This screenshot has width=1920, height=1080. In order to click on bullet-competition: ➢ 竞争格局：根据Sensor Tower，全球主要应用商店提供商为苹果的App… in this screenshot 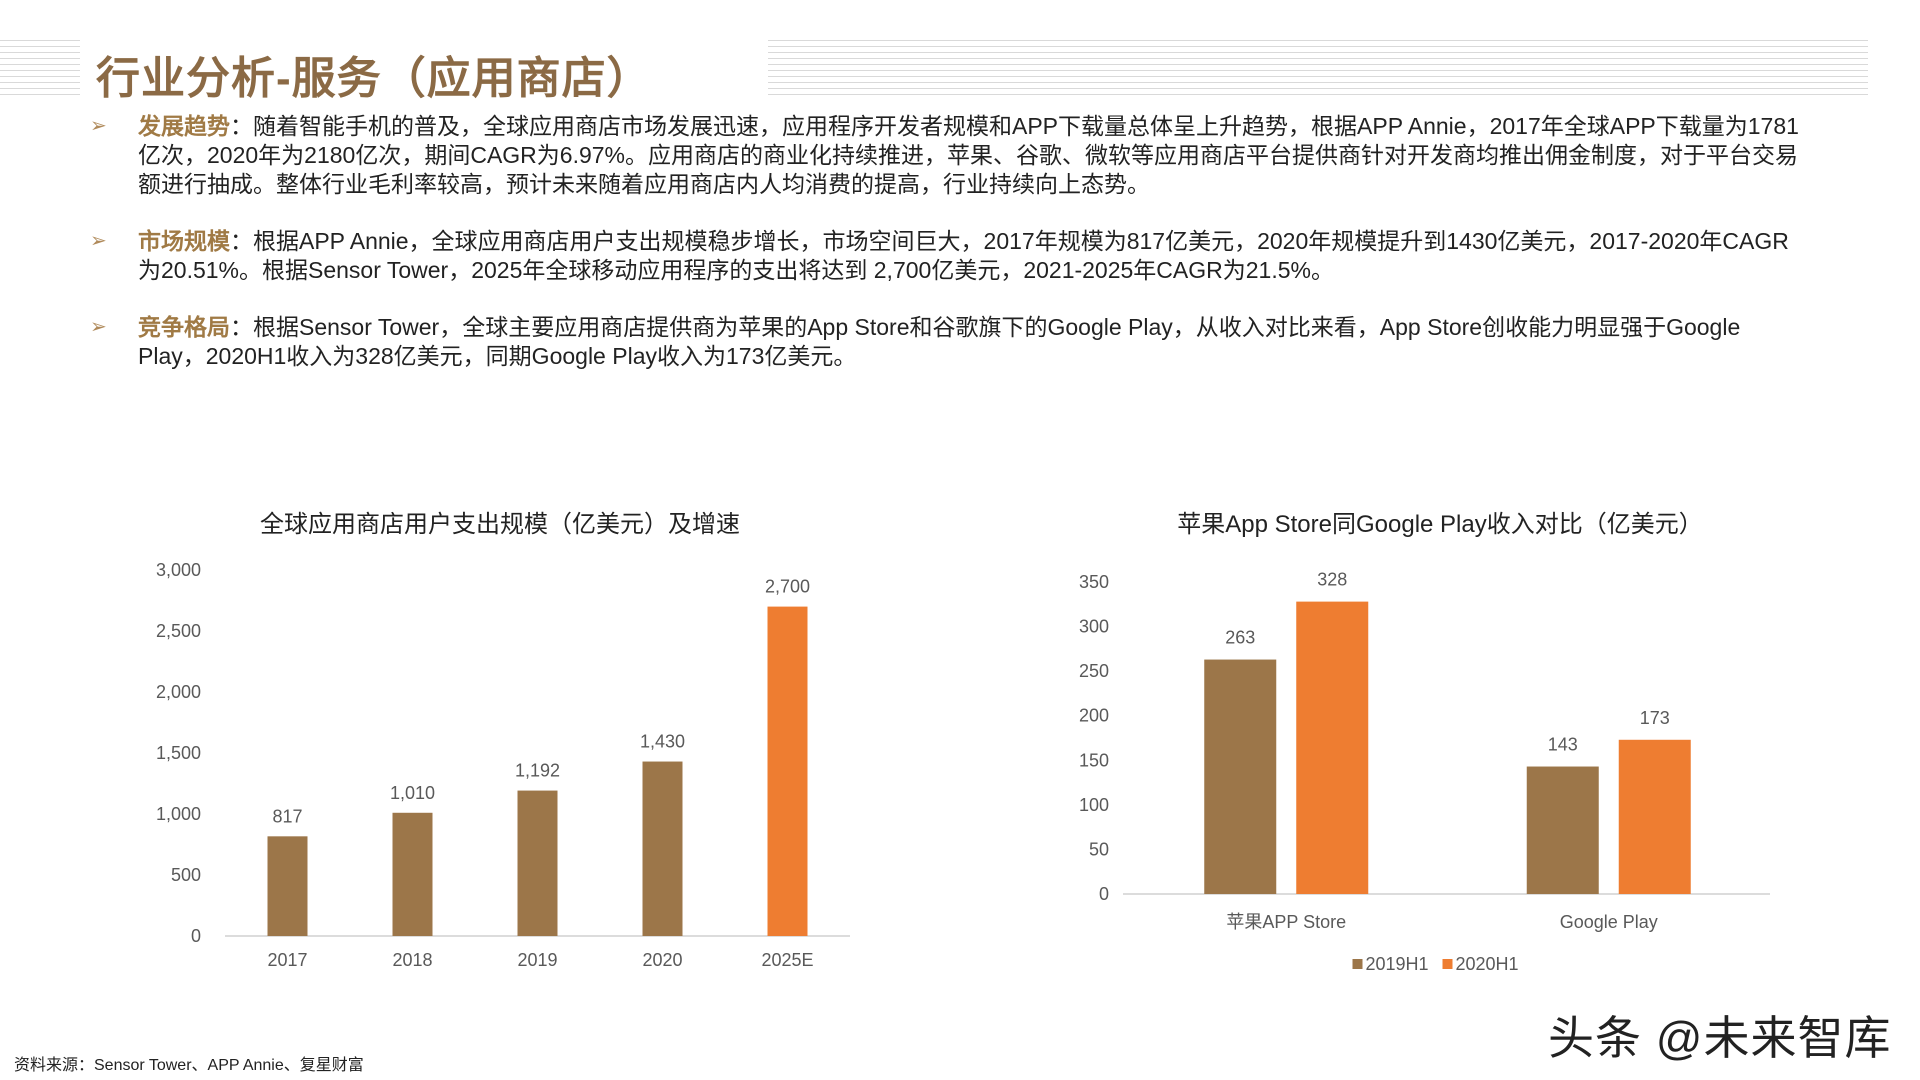, I will do `click(950, 342)`.